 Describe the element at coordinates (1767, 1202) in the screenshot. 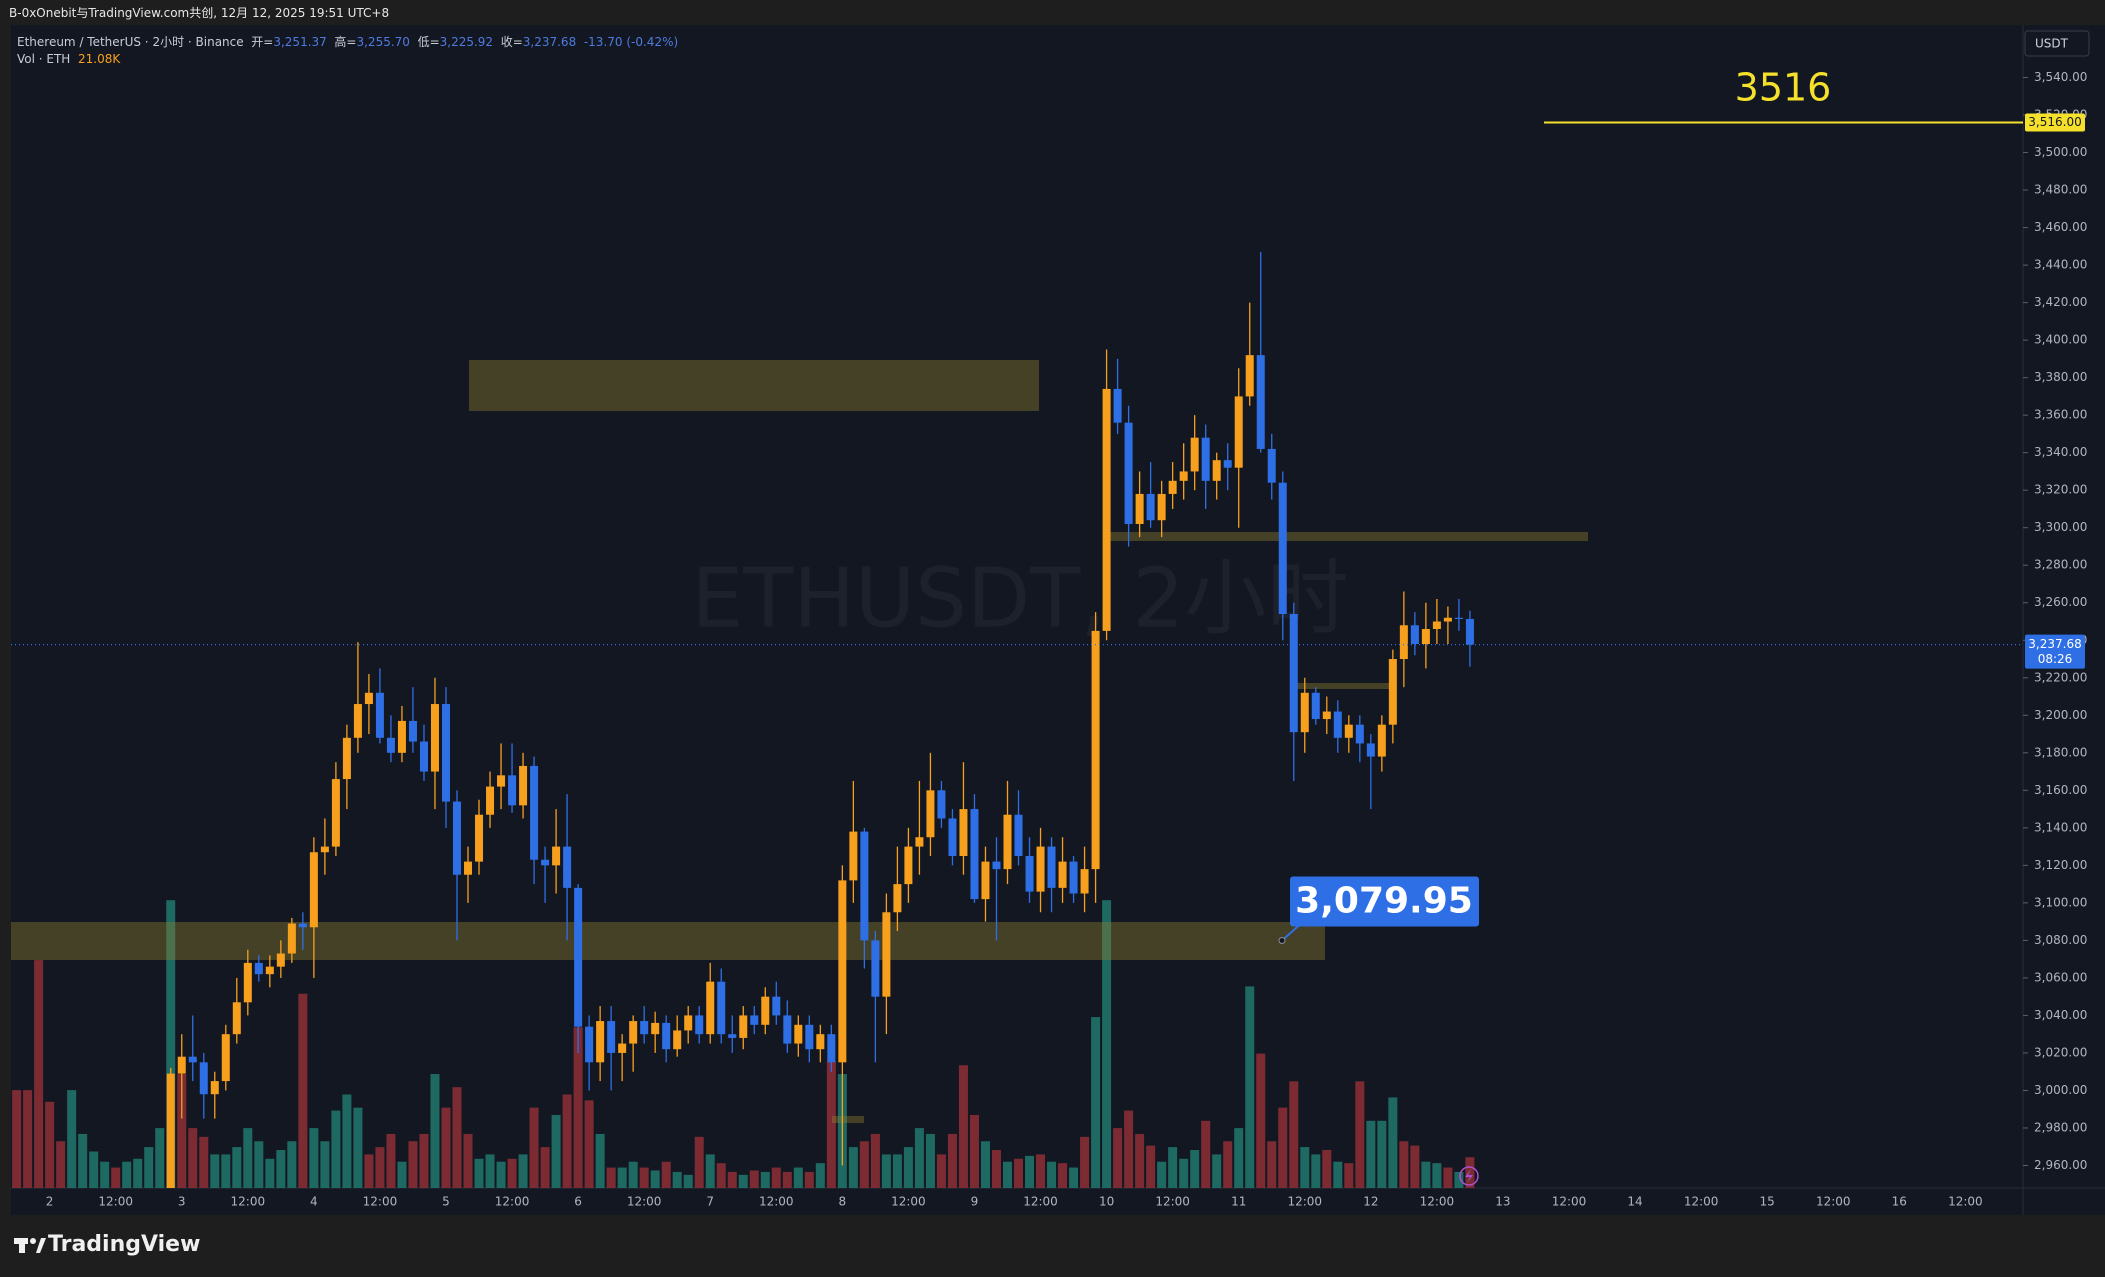

I see `x-tick-label: 15` at that location.